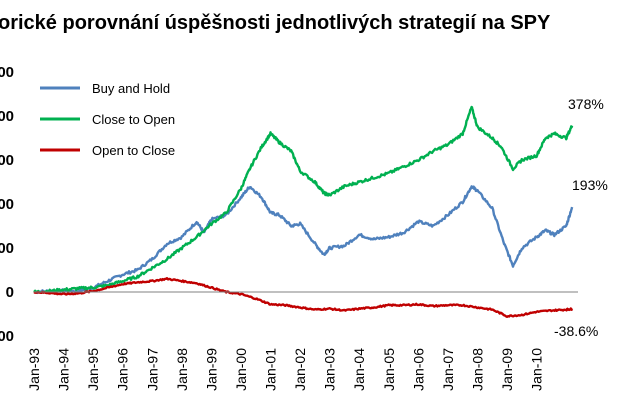  Describe the element at coordinates (300, 369) in the screenshot. I see `x-tick-label: Jan-02` at that location.